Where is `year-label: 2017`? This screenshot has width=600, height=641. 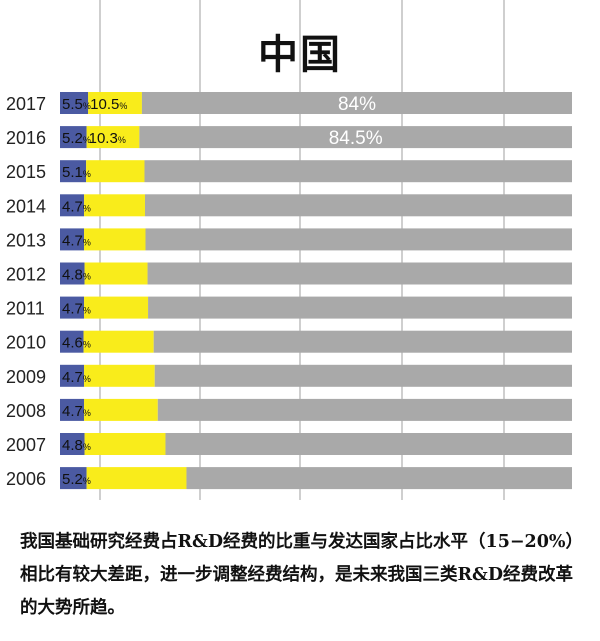
year-label: 2017 is located at coordinates (26, 104).